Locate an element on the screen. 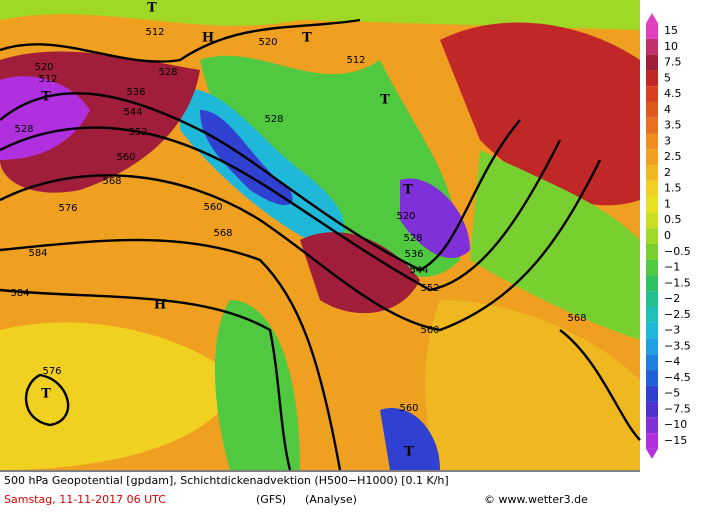  footer-model: (GFS) is located at coordinates (271, 499).